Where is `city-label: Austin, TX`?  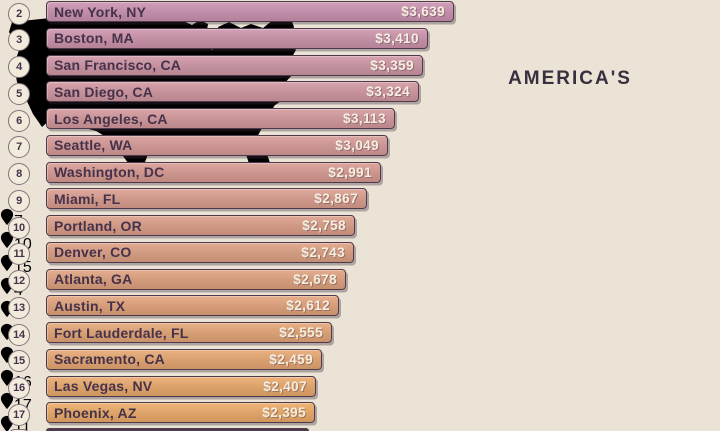 city-label: Austin, TX is located at coordinates (90, 305).